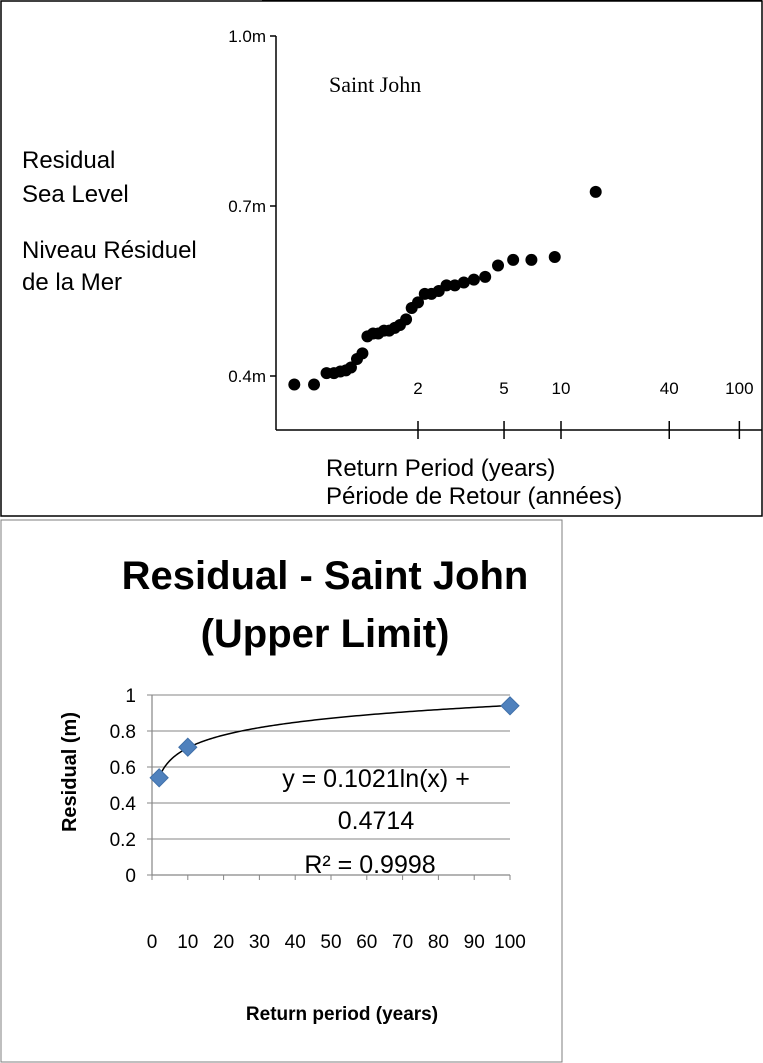 The height and width of the screenshot is (1063, 763). Describe the element at coordinates (402, 942) in the screenshot. I see `bottom-x-tick-label: 70` at that location.